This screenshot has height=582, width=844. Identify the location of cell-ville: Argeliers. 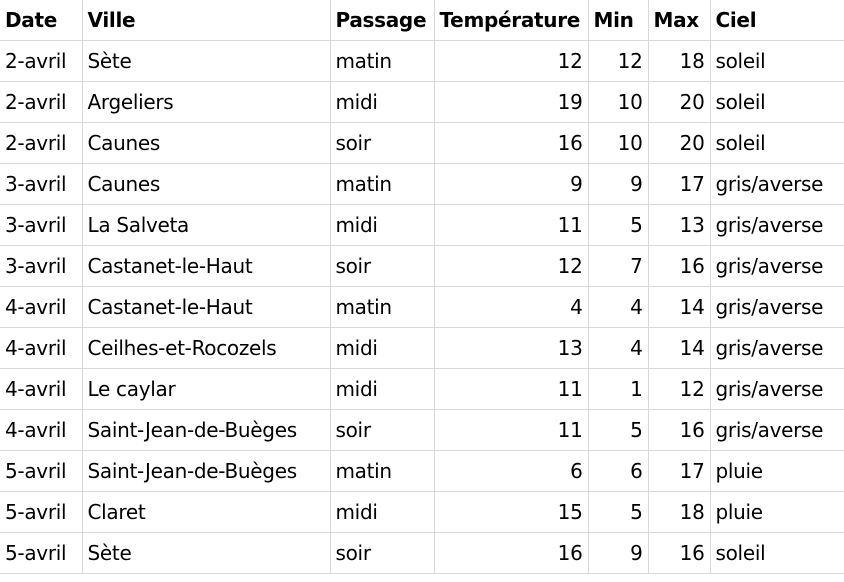
(206, 101).